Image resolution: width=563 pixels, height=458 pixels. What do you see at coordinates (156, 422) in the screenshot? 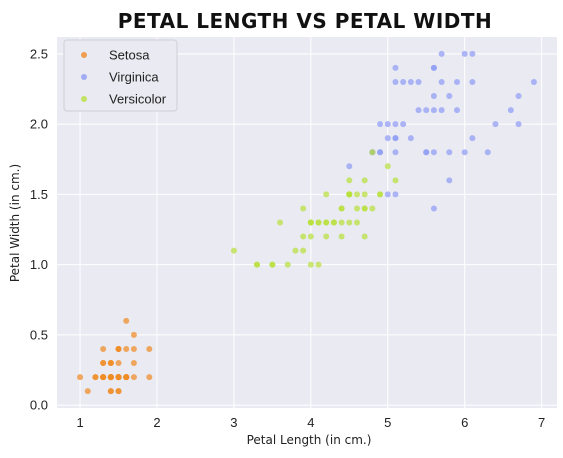
I see `x-tick-label: 2` at bounding box center [156, 422].